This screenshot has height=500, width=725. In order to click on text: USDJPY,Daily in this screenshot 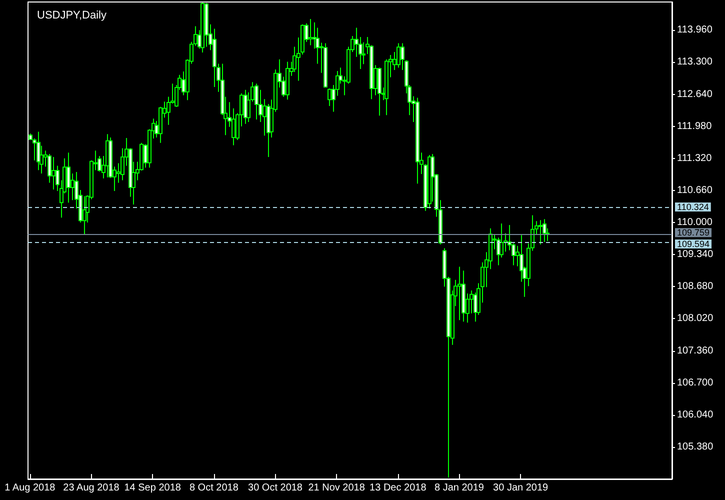, I will do `click(72, 16)`.